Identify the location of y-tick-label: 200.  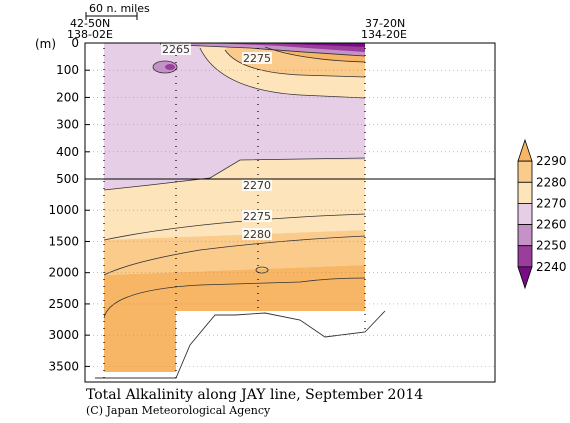
(67, 97).